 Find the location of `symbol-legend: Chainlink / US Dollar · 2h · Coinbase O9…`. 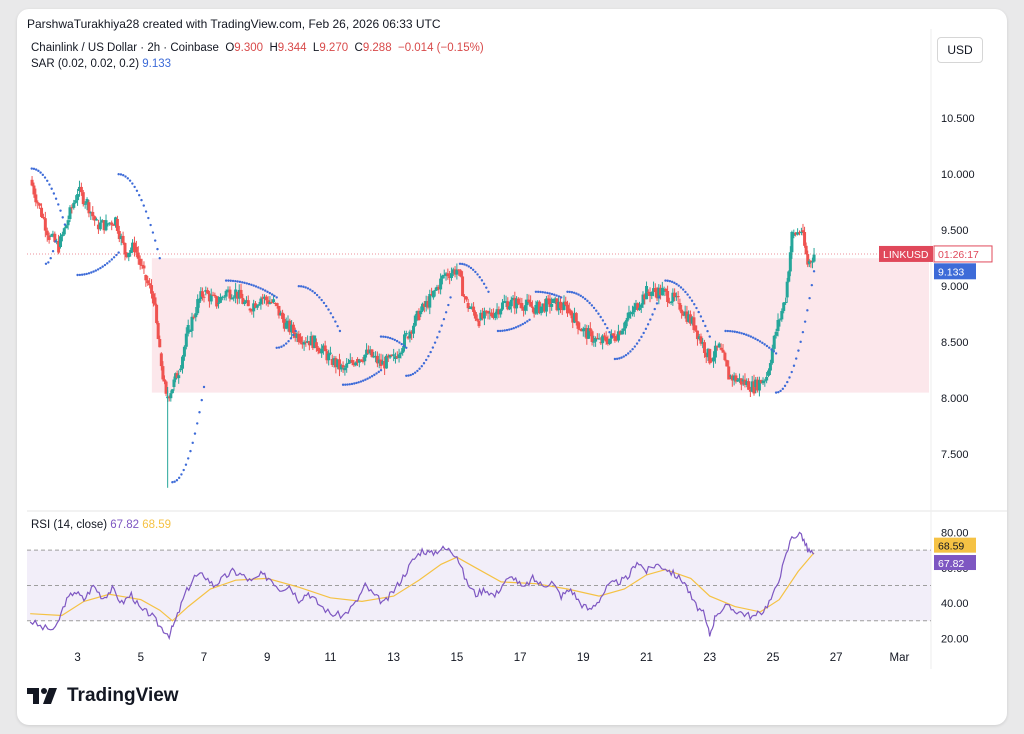

symbol-legend: Chainlink / US Dollar · 2h · Coinbase O9… is located at coordinates (257, 48).